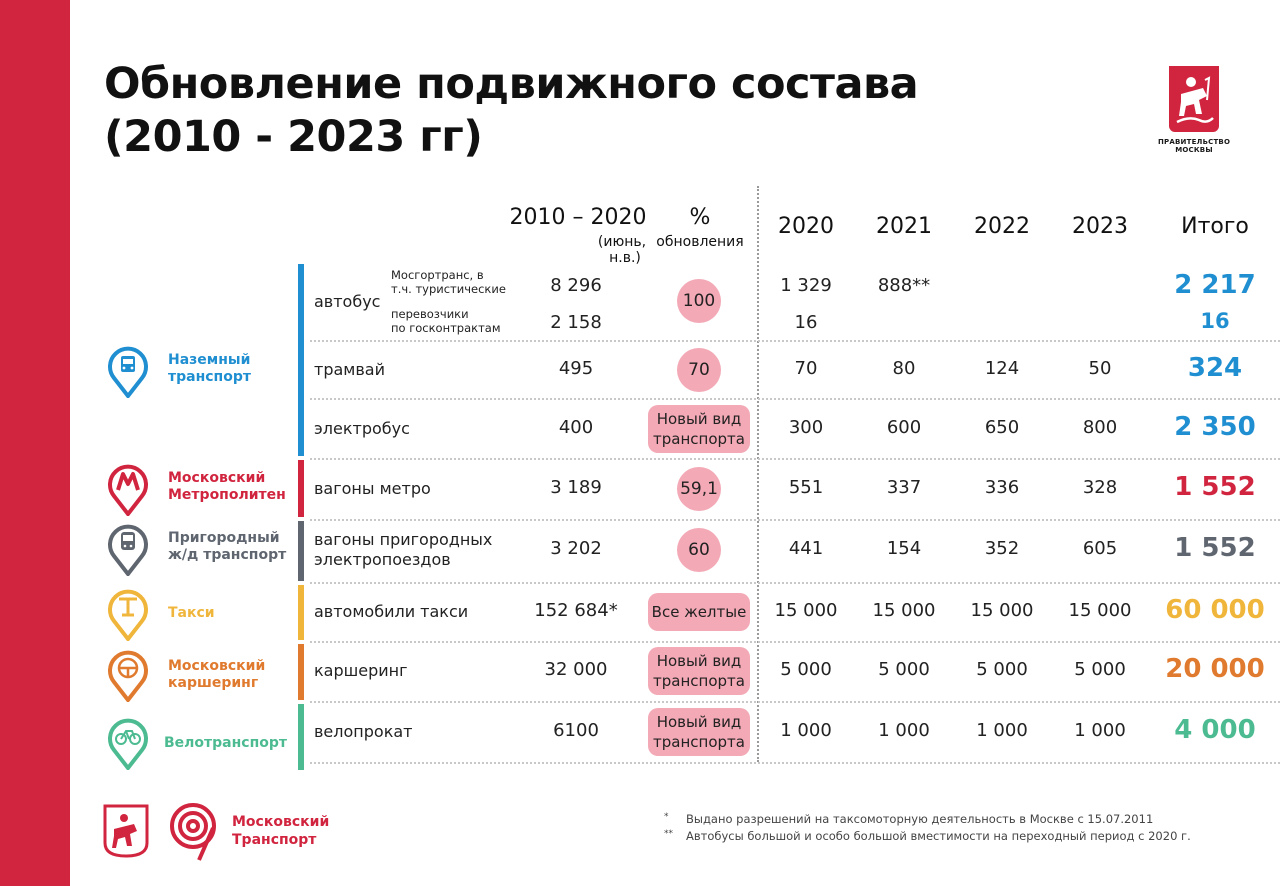 Image resolution: width=1280 pixels, height=886 pixels. What do you see at coordinates (1002, 368) in the screenshot?
I see `row-2022-value: 124` at bounding box center [1002, 368].